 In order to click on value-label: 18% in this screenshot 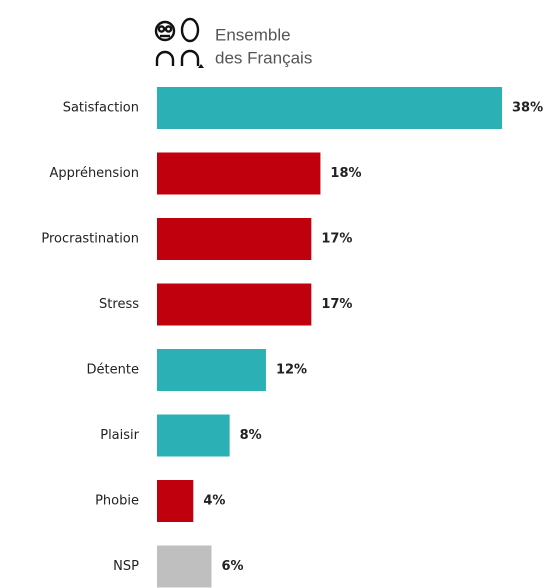, I will do `click(345, 173)`.